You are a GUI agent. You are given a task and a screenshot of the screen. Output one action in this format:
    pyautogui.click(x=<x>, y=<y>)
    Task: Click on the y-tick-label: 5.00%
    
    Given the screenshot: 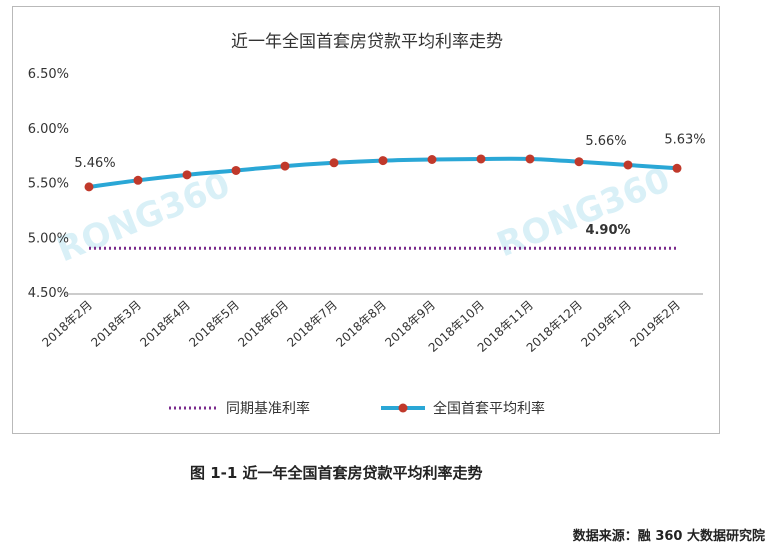 What is the action you would take?
    pyautogui.click(x=48, y=238)
    